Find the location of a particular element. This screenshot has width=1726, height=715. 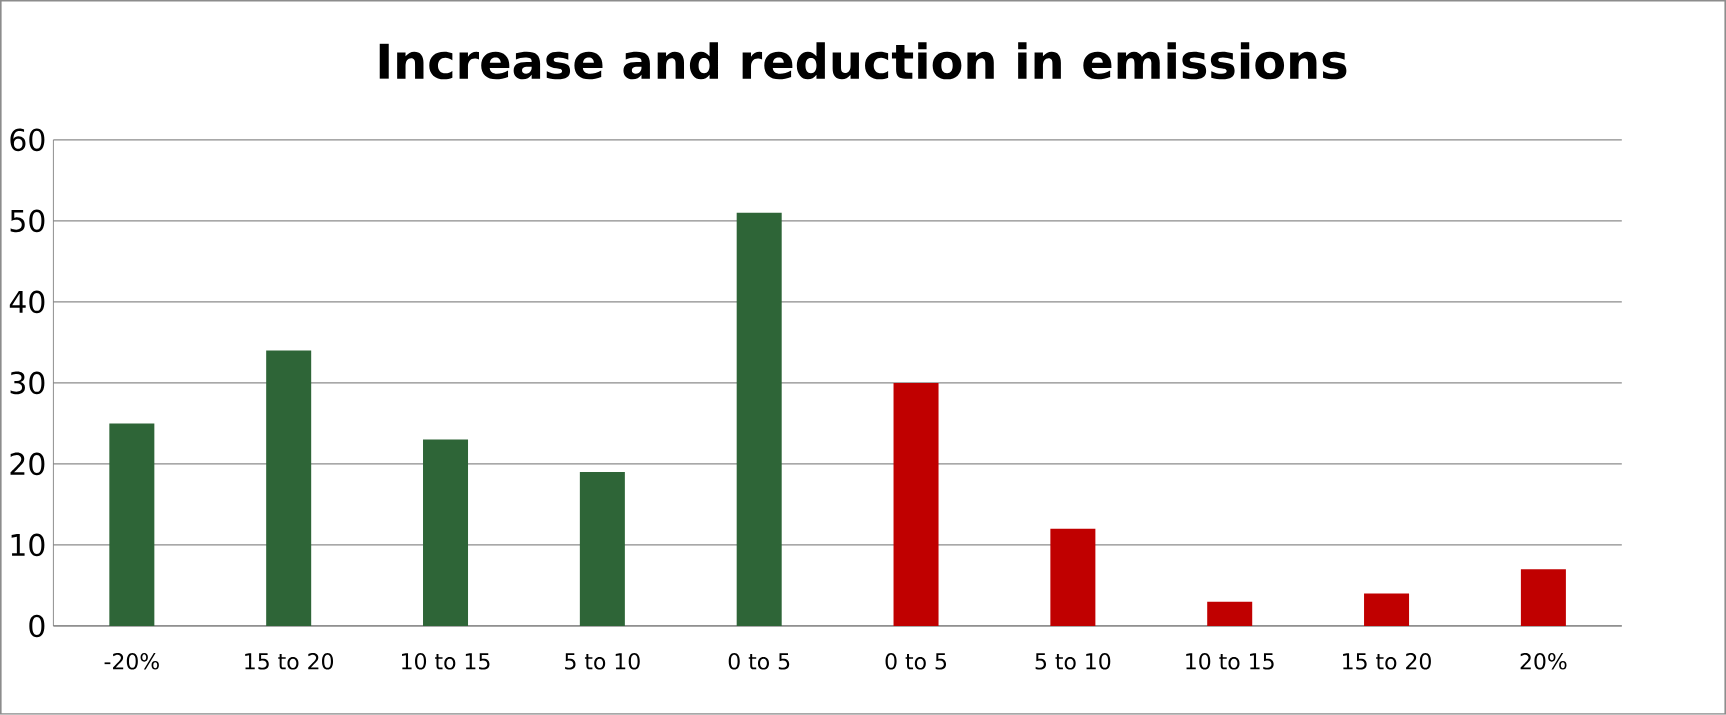

y-tick-label: 20 is located at coordinates (27, 464).